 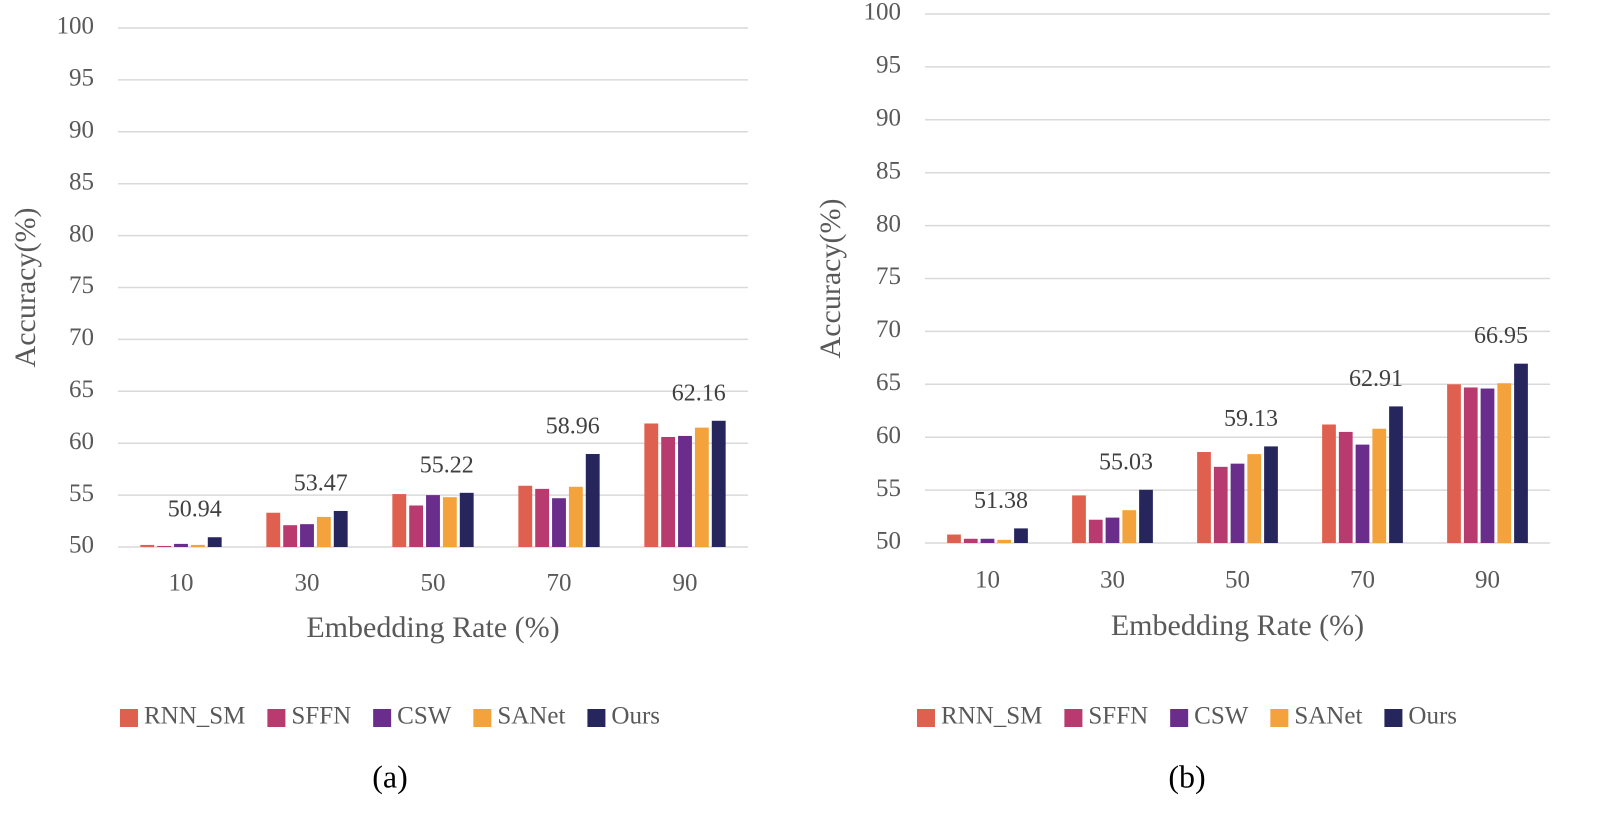 I want to click on legend-label: SFFN, so click(x=1118, y=716).